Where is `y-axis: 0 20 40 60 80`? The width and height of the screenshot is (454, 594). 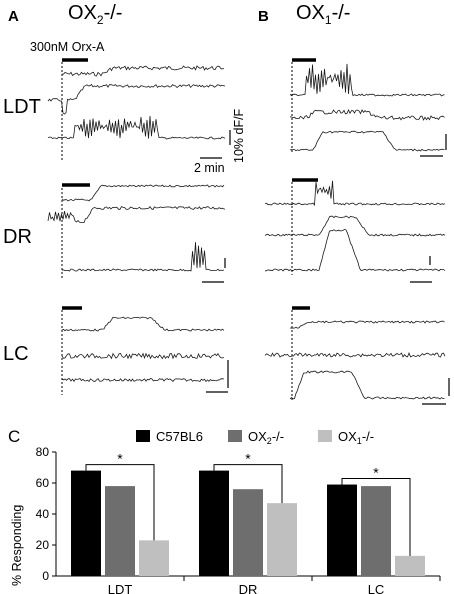 y-axis: 0 20 40 60 80 is located at coordinates (46, 514).